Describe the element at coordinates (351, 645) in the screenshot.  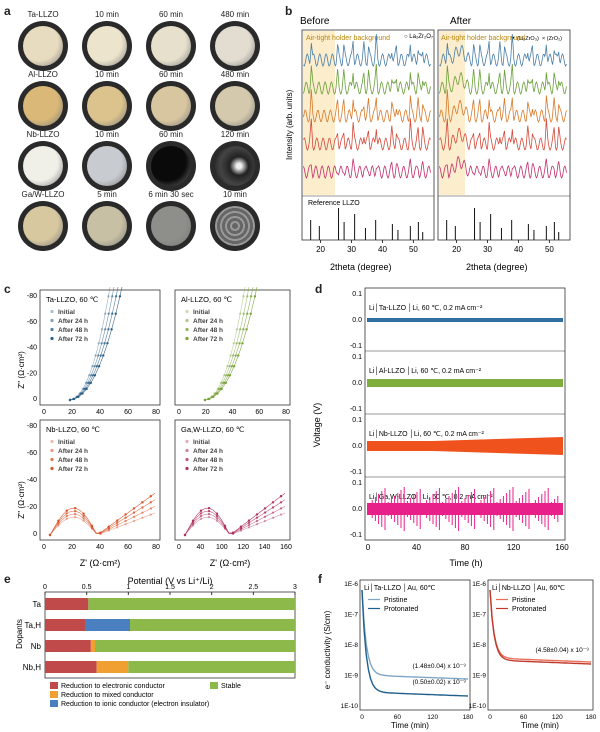
I see `conductivity-ytick: 1E-8` at that location.